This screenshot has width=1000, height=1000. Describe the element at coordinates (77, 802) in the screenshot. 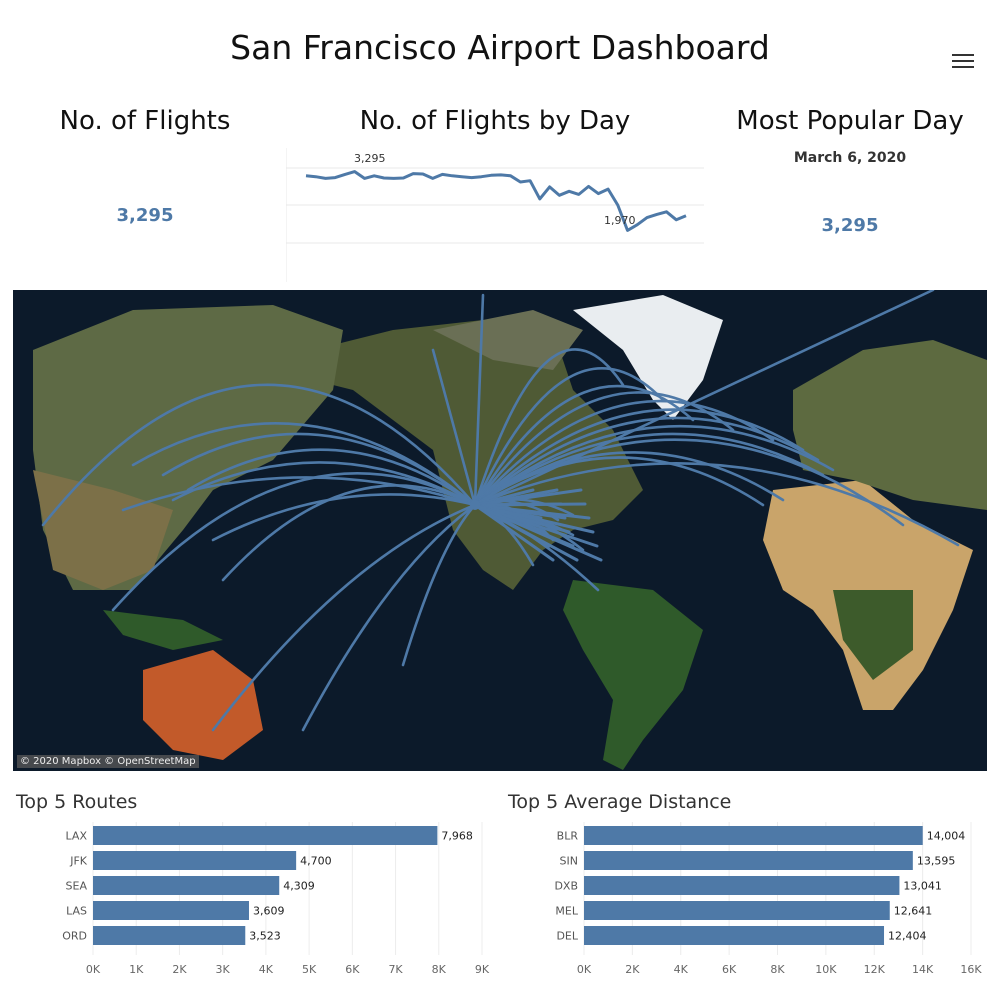

I see `top-routes-title: Top 5 Routes` at that location.